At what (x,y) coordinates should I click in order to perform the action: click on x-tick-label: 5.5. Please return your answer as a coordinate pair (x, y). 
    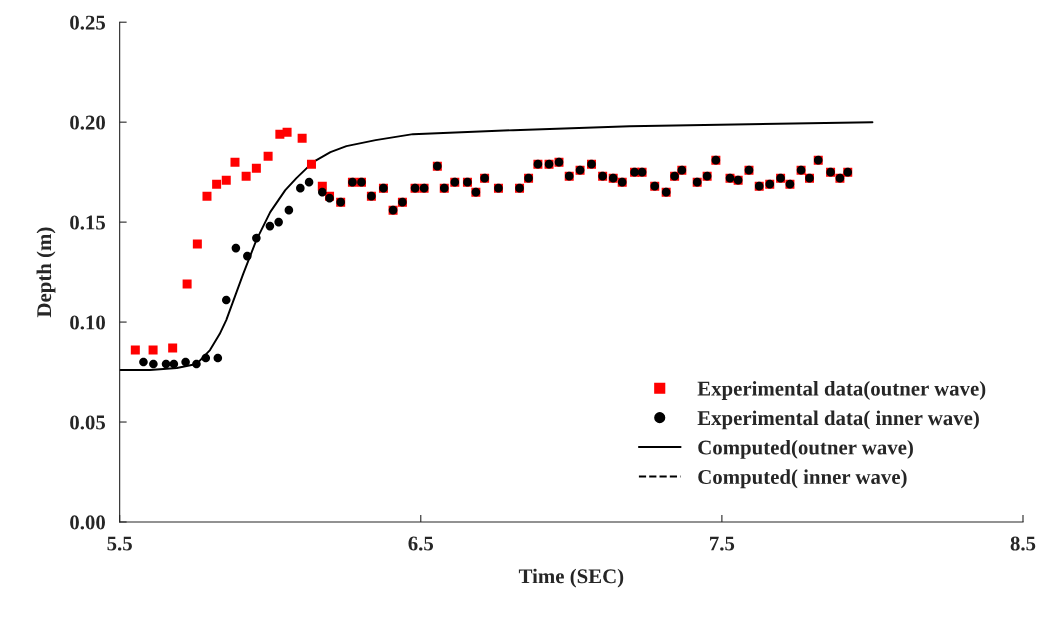
    Looking at the image, I should click on (119, 543).